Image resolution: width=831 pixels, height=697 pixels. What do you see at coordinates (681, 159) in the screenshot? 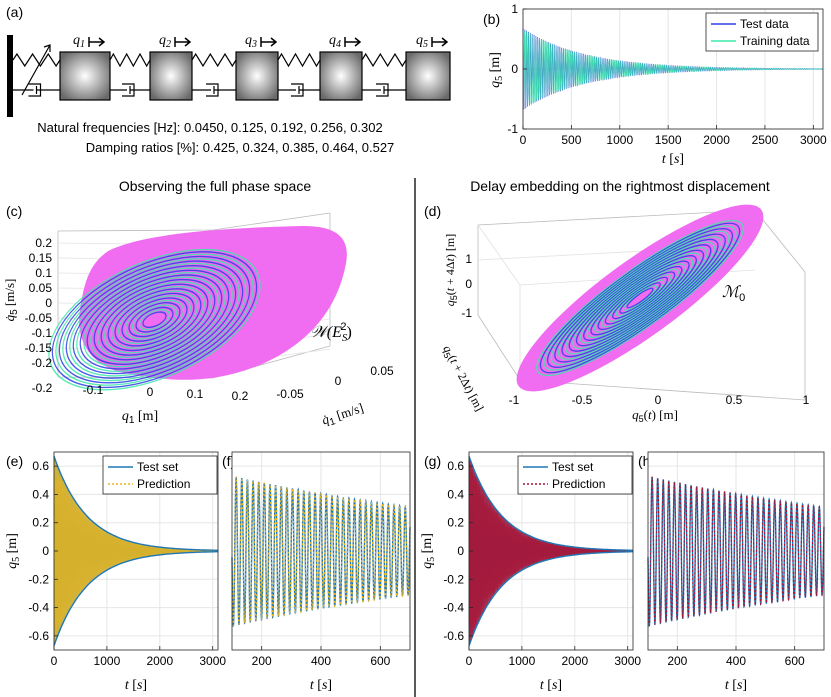
I see `x-axis-label-unit-close: ]` at bounding box center [681, 159].